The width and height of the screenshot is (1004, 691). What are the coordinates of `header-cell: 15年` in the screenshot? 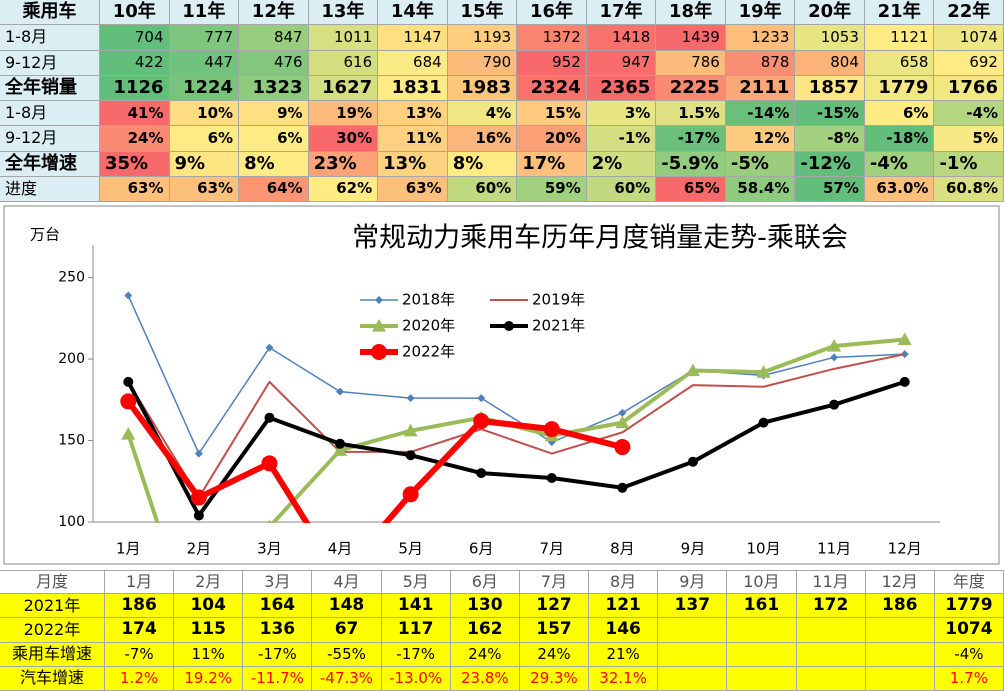 It's located at (482, 13).